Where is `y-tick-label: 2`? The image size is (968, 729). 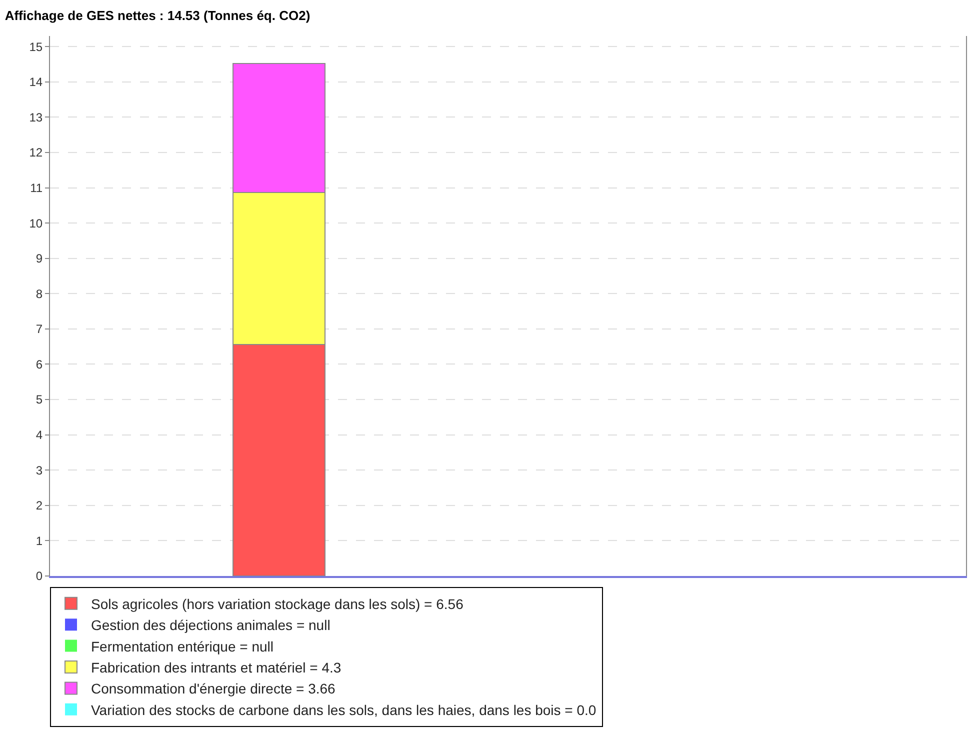 y-tick-label: 2 is located at coordinates (39, 505).